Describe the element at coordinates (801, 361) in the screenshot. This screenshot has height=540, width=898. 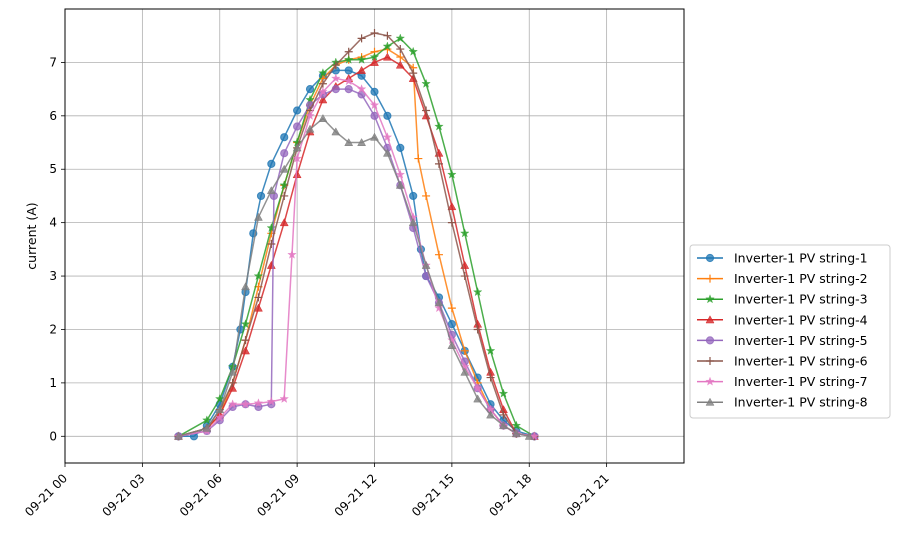
I see `legend-label: Inverter-1 PV string-6` at that location.